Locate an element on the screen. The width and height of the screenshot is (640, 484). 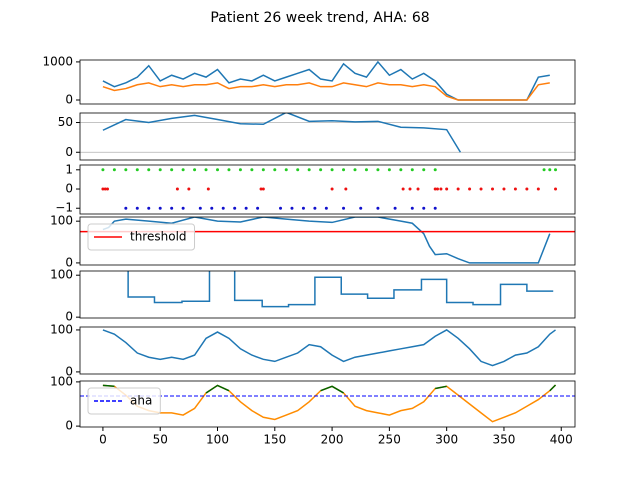
y-tick-label: 1000 is located at coordinates (57, 61).